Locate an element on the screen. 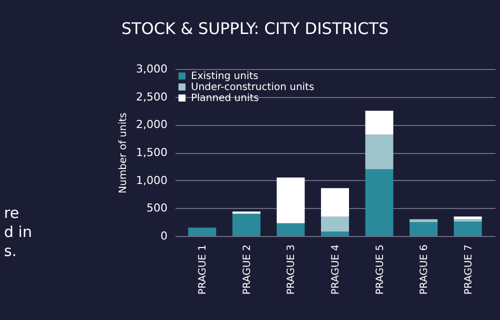  x-tick-label: PRAGUE 1 is located at coordinates (203, 269).